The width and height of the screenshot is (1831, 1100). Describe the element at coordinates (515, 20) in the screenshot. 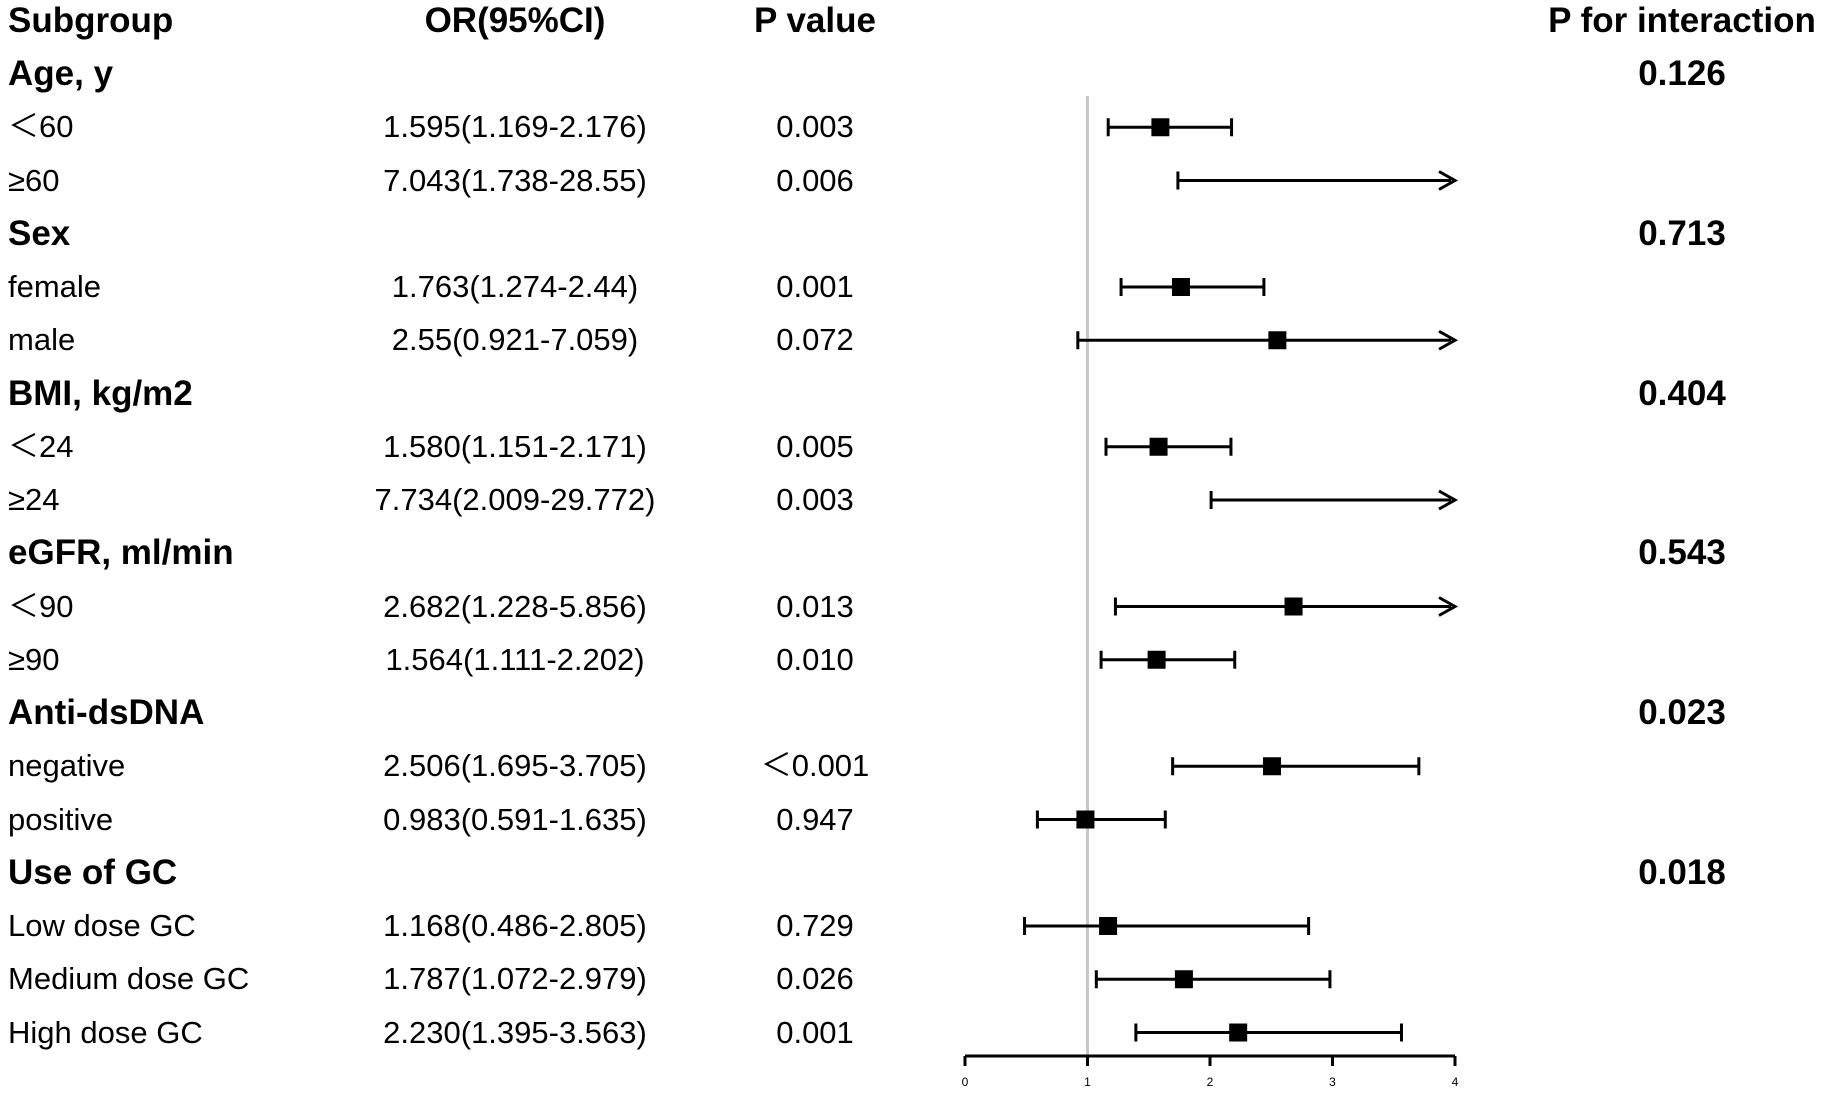

I see `header-or: OR(95%CI)` at that location.